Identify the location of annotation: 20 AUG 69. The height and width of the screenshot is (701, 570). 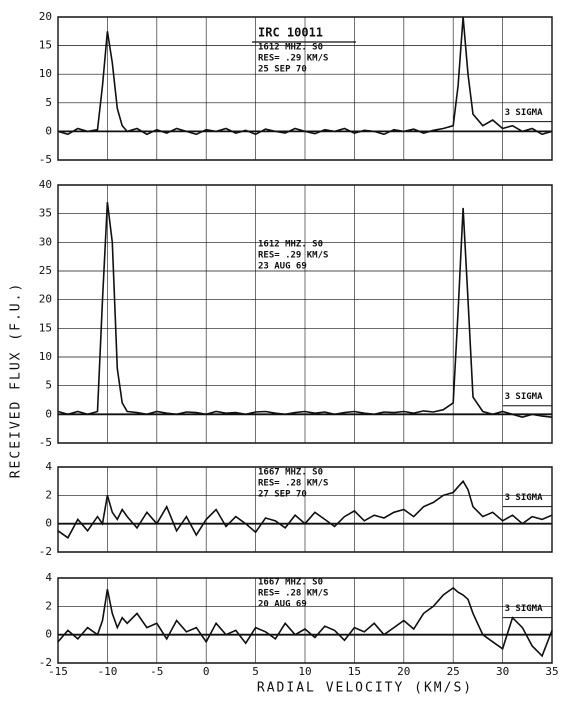
(282, 605).